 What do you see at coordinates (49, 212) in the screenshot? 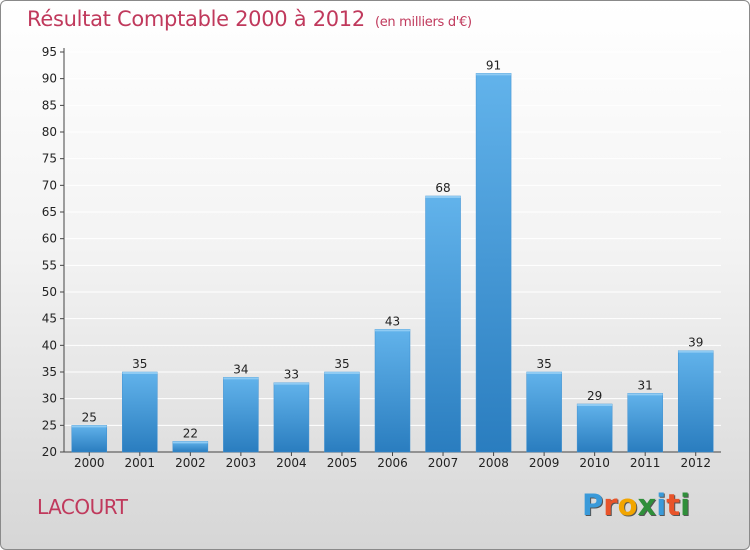
I see `y-tick-label: 65` at bounding box center [49, 212].